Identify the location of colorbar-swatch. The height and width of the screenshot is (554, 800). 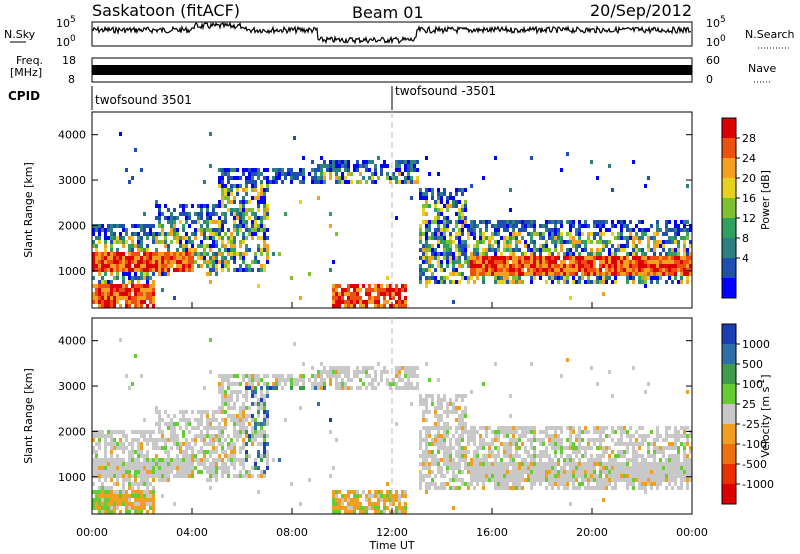
(729, 128).